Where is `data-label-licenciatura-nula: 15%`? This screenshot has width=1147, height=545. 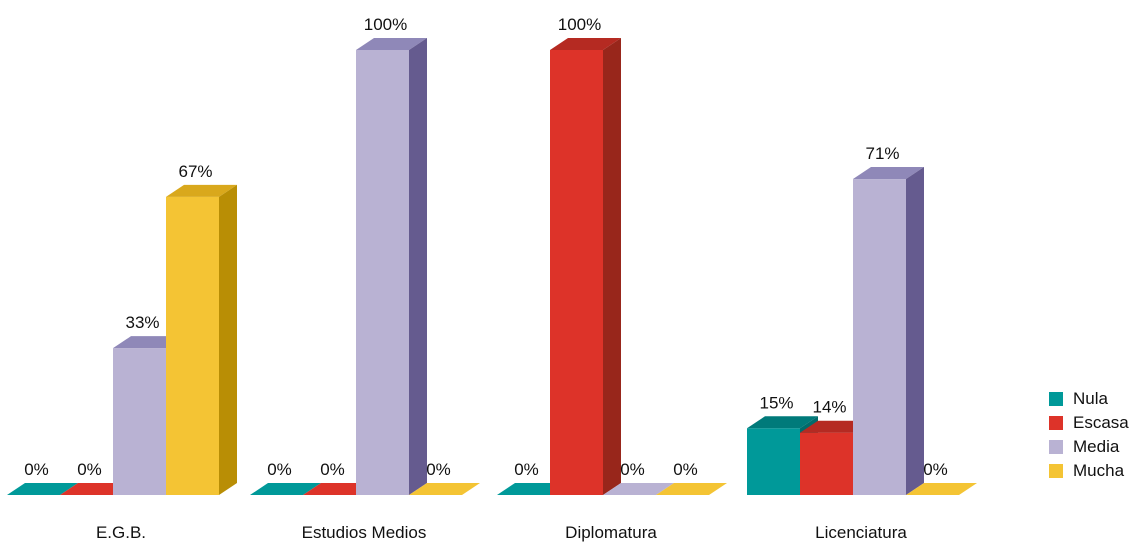
data-label-licenciatura-nula: 15% is located at coordinates (776, 402).